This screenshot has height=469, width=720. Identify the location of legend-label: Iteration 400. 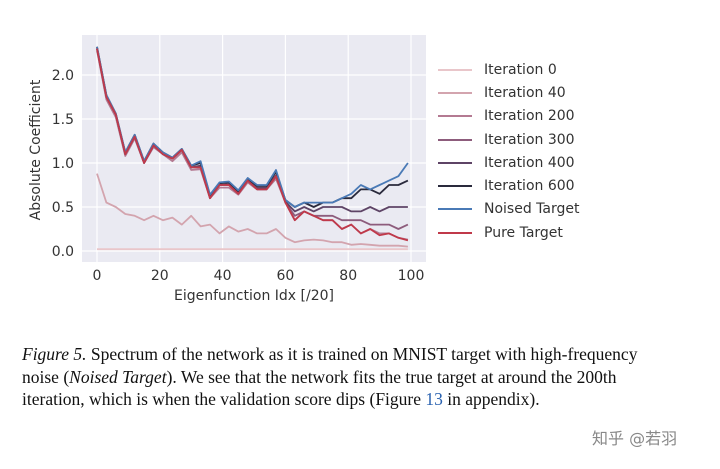
(529, 162).